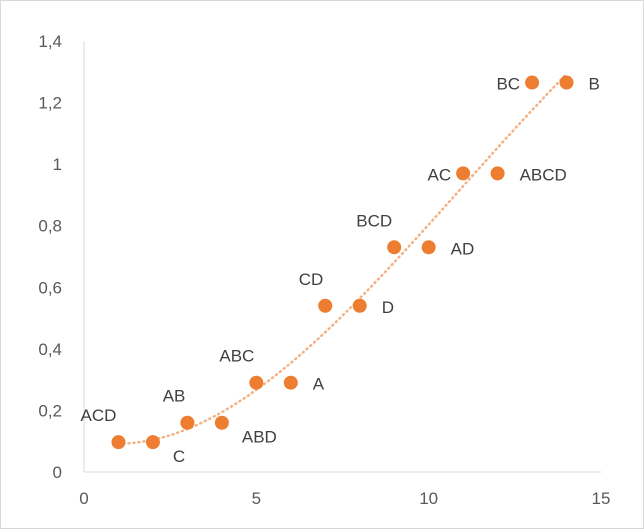 This screenshot has width=644, height=530. What do you see at coordinates (508, 84) in the screenshot?
I see `data-label: BC` at bounding box center [508, 84].